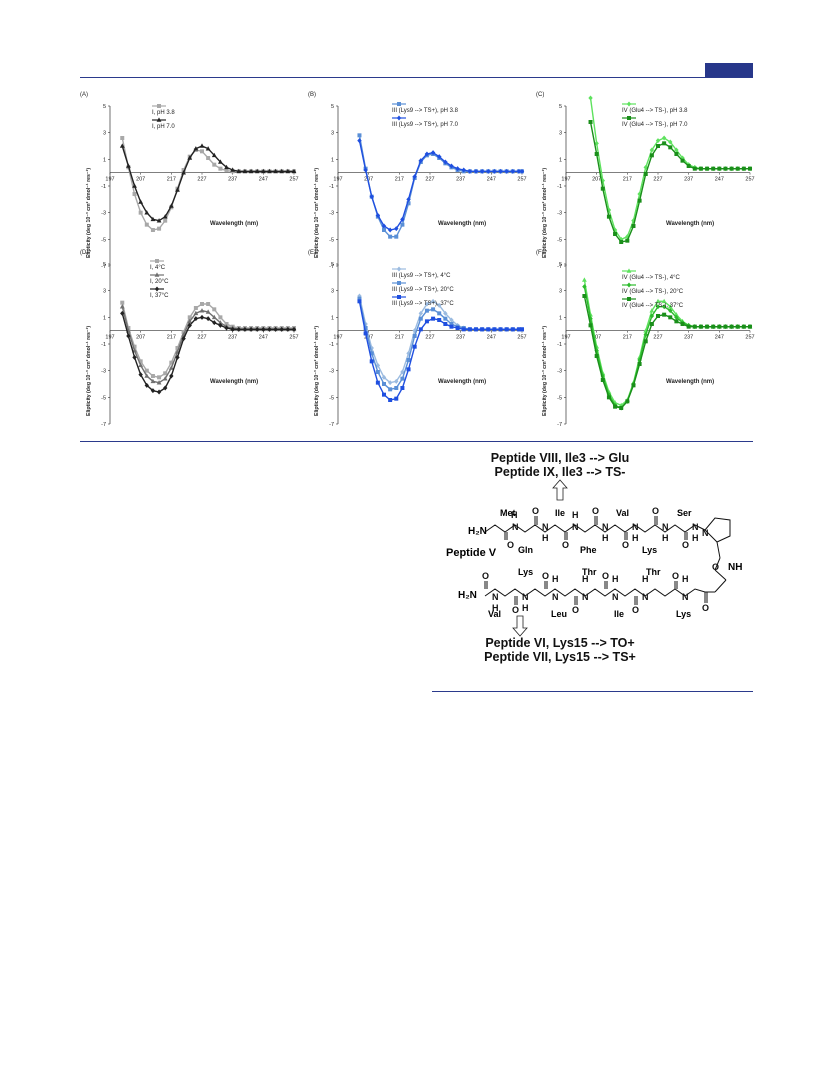 The height and width of the screenshot is (1091, 833). I want to click on x-tick-label: 257, so click(749, 180).